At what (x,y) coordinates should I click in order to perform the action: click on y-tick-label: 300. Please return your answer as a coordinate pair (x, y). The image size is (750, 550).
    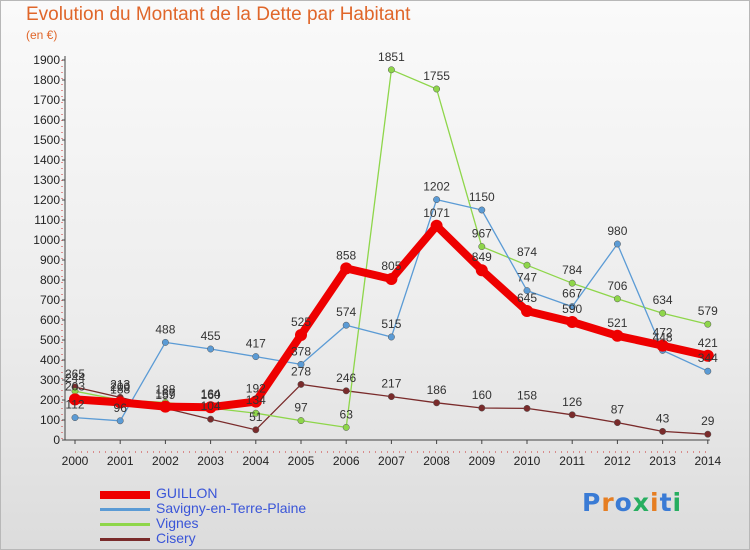
    Looking at the image, I should click on (50, 380).